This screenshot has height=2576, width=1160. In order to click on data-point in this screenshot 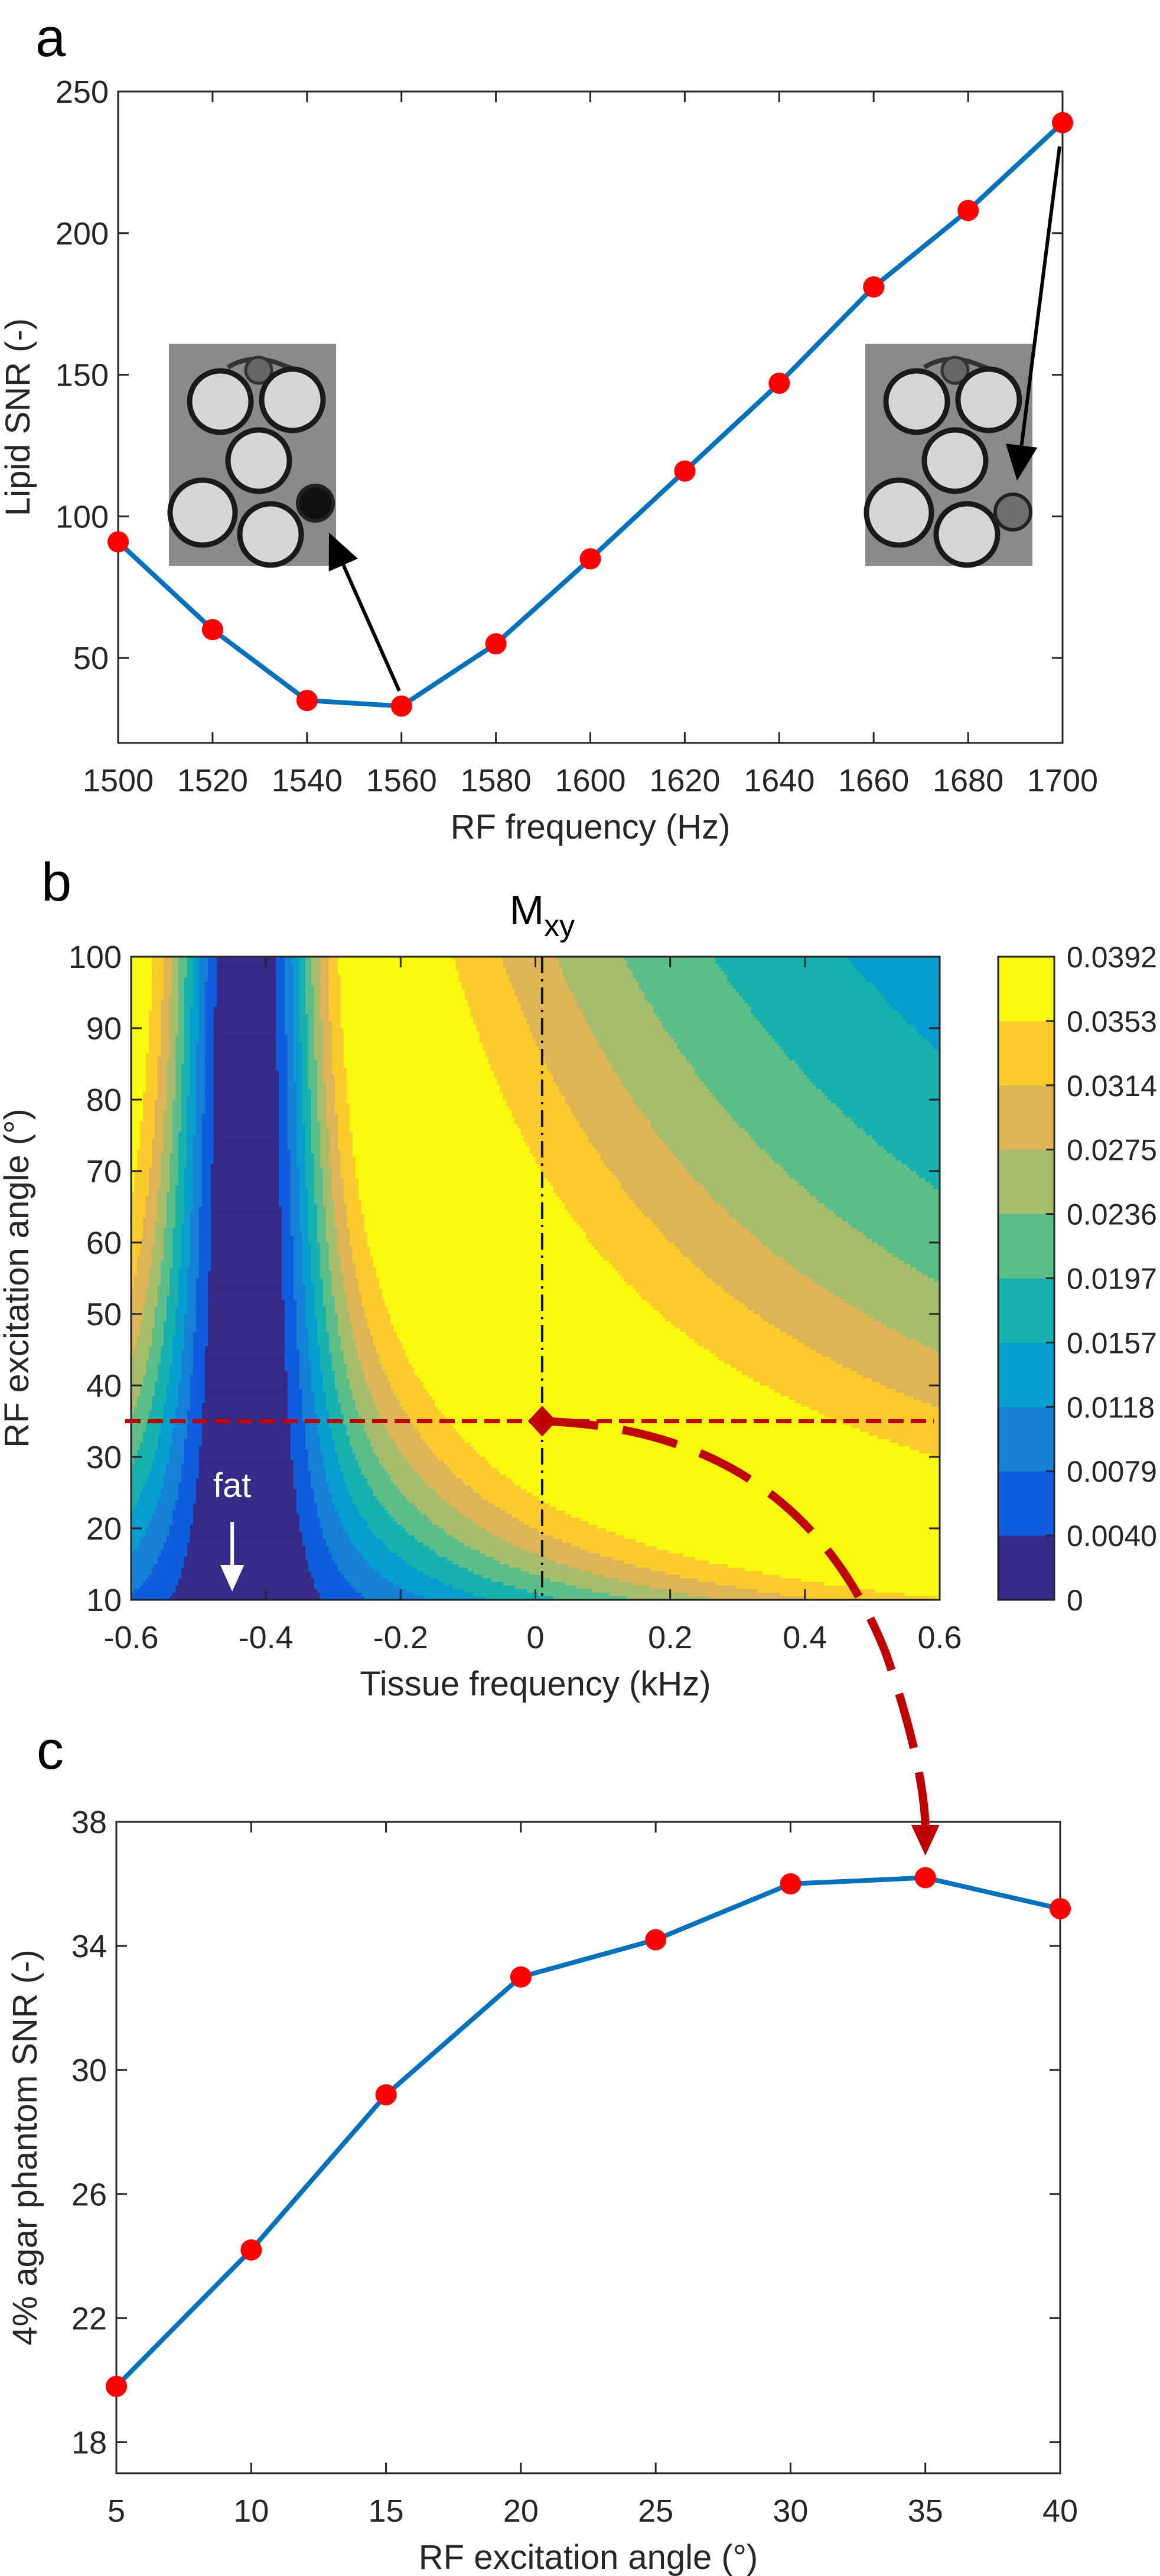, I will do `click(925, 1878)`.